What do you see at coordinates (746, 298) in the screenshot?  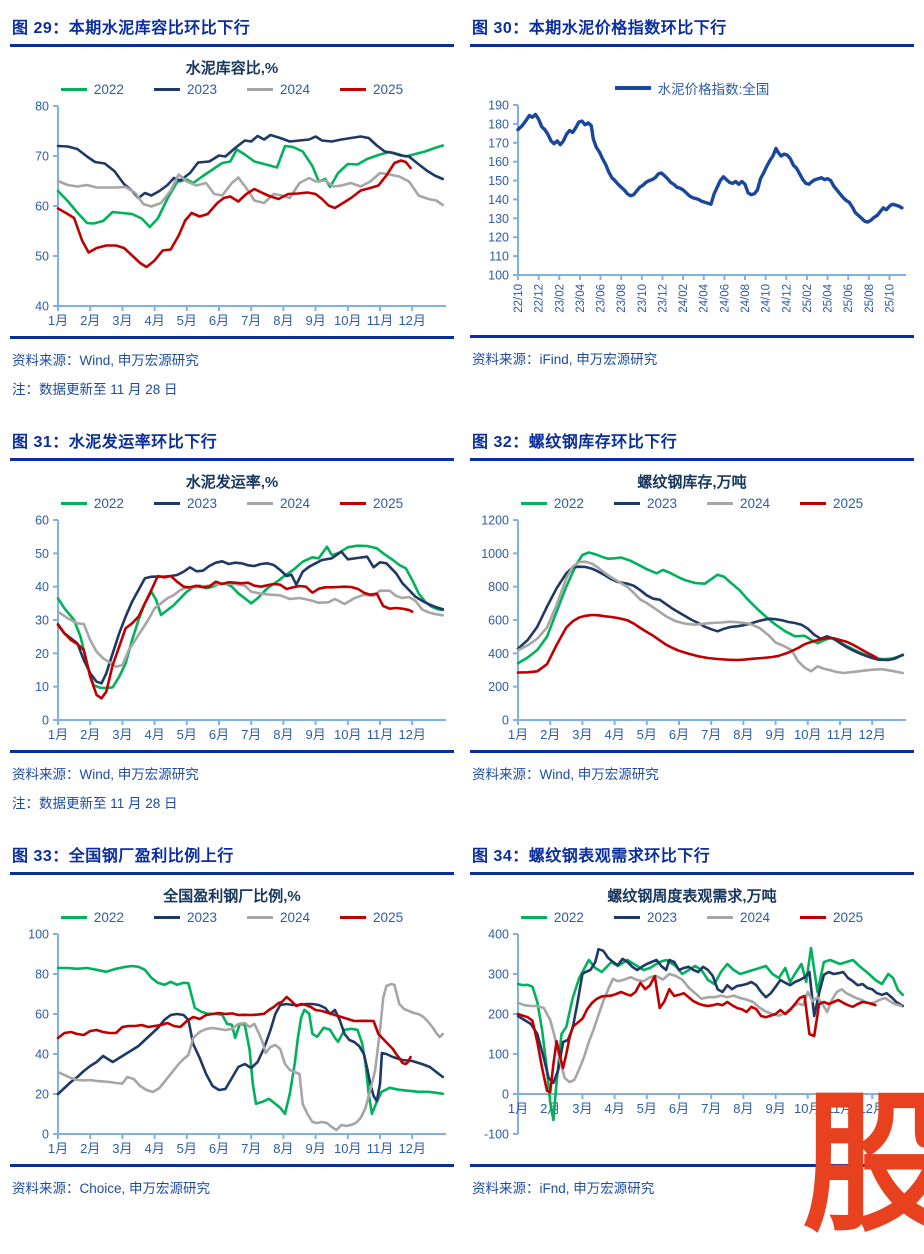 I see `svg-text: 24/08` at bounding box center [746, 298].